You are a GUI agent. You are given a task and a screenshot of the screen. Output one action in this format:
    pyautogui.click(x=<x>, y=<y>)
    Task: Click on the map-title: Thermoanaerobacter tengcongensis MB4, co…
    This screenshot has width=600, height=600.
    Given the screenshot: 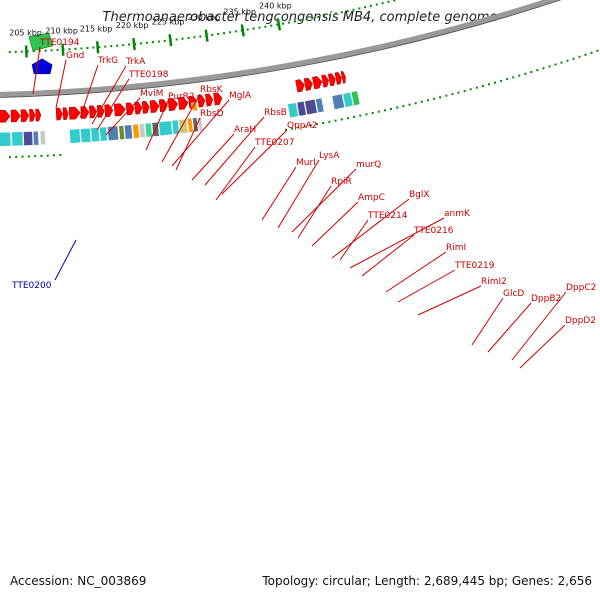 What is the action you would take?
    pyautogui.click(x=300, y=17)
    